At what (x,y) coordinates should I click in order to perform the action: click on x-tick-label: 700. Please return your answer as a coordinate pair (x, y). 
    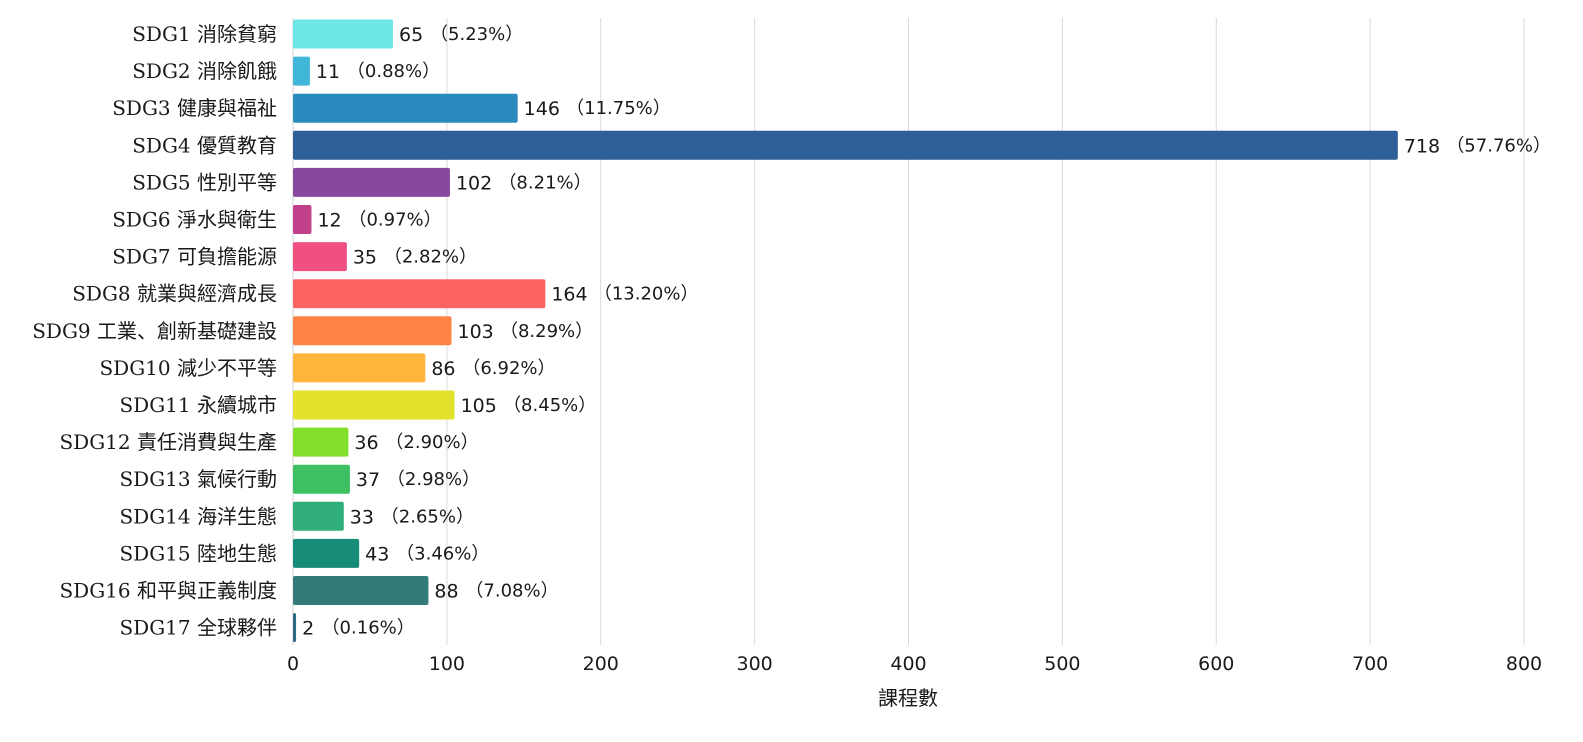
    Looking at the image, I should click on (1370, 664).